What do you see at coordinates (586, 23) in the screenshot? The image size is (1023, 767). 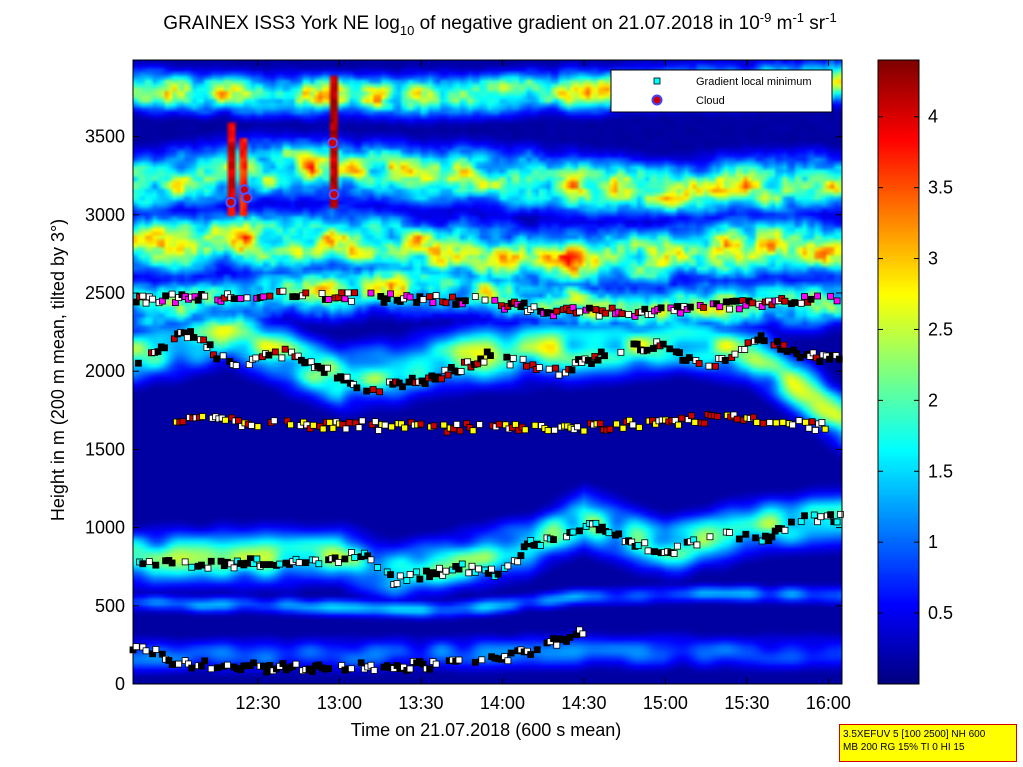 I see `title-middle: of negative gradient on 21.07.2018 in 10` at bounding box center [586, 23].